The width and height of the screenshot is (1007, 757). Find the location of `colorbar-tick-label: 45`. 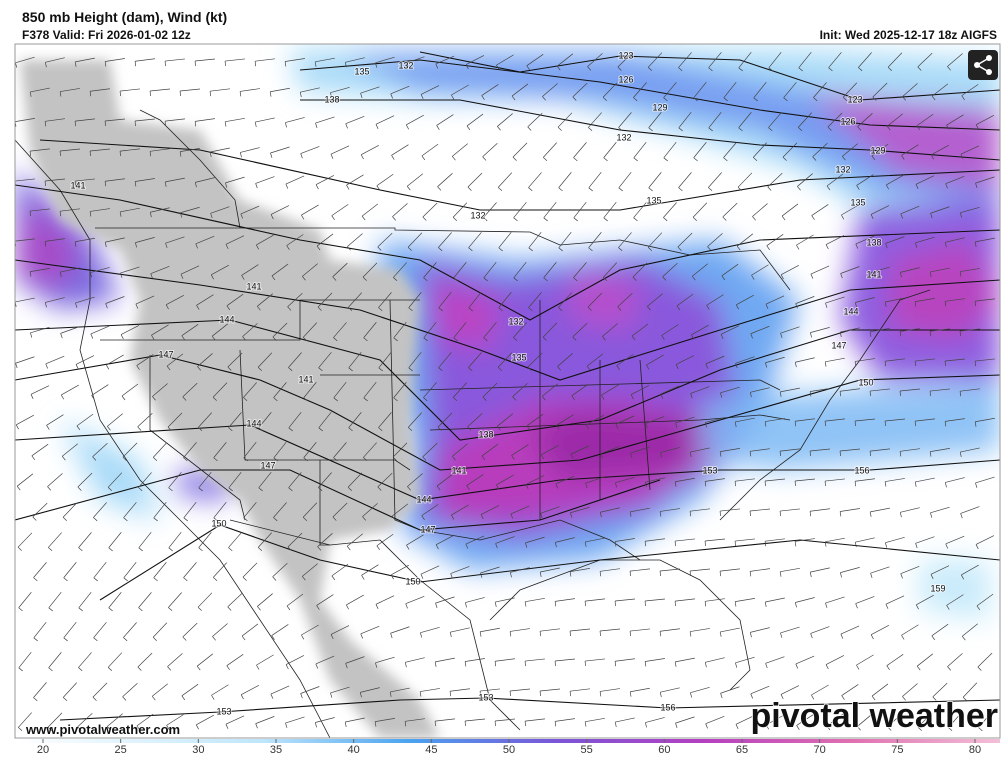

colorbar-tick-label: 45 is located at coordinates (431, 750).